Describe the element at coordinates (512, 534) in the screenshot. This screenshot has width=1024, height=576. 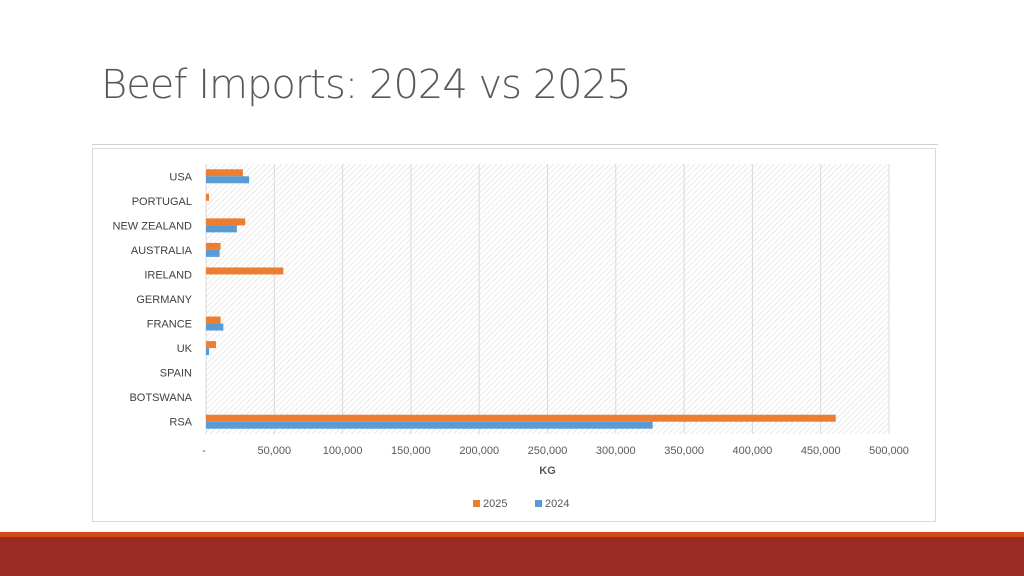
I see `footer-accent-stripe` at that location.